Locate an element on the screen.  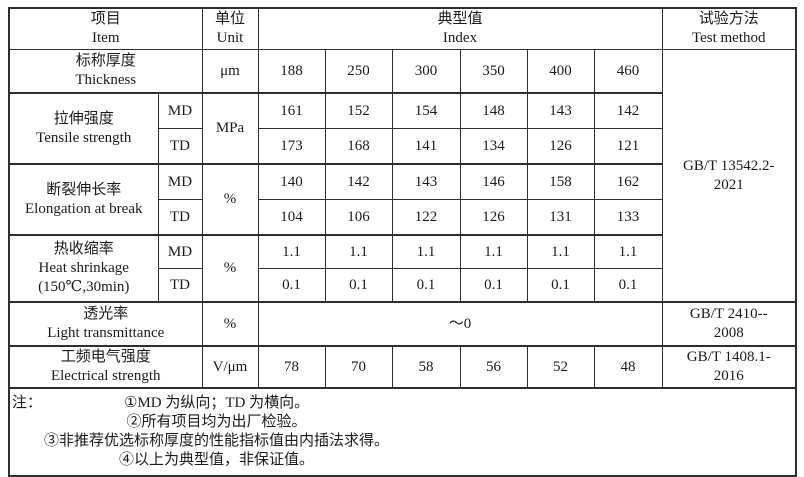
tensile-td-value: 141 is located at coordinates (426, 146).